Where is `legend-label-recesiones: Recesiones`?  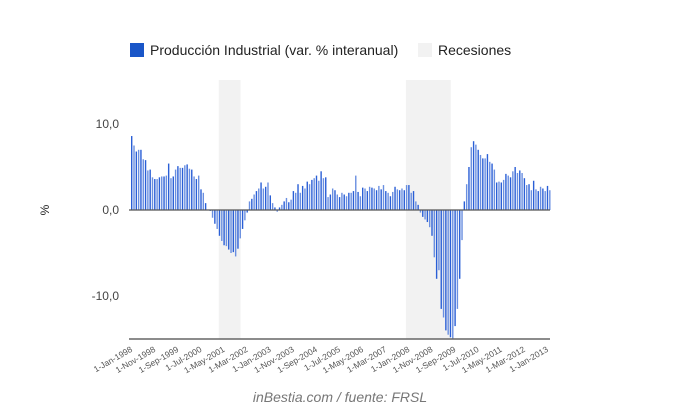 legend-label-recesiones: Recesiones is located at coordinates (475, 50).